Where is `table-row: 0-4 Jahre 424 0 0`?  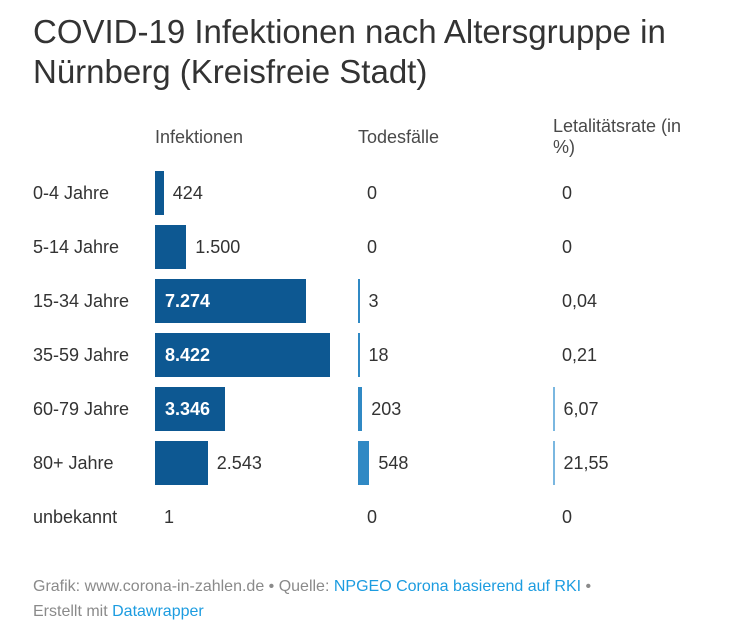
table-row: 0-4 Jahre 424 0 0 is located at coordinates (370, 193).